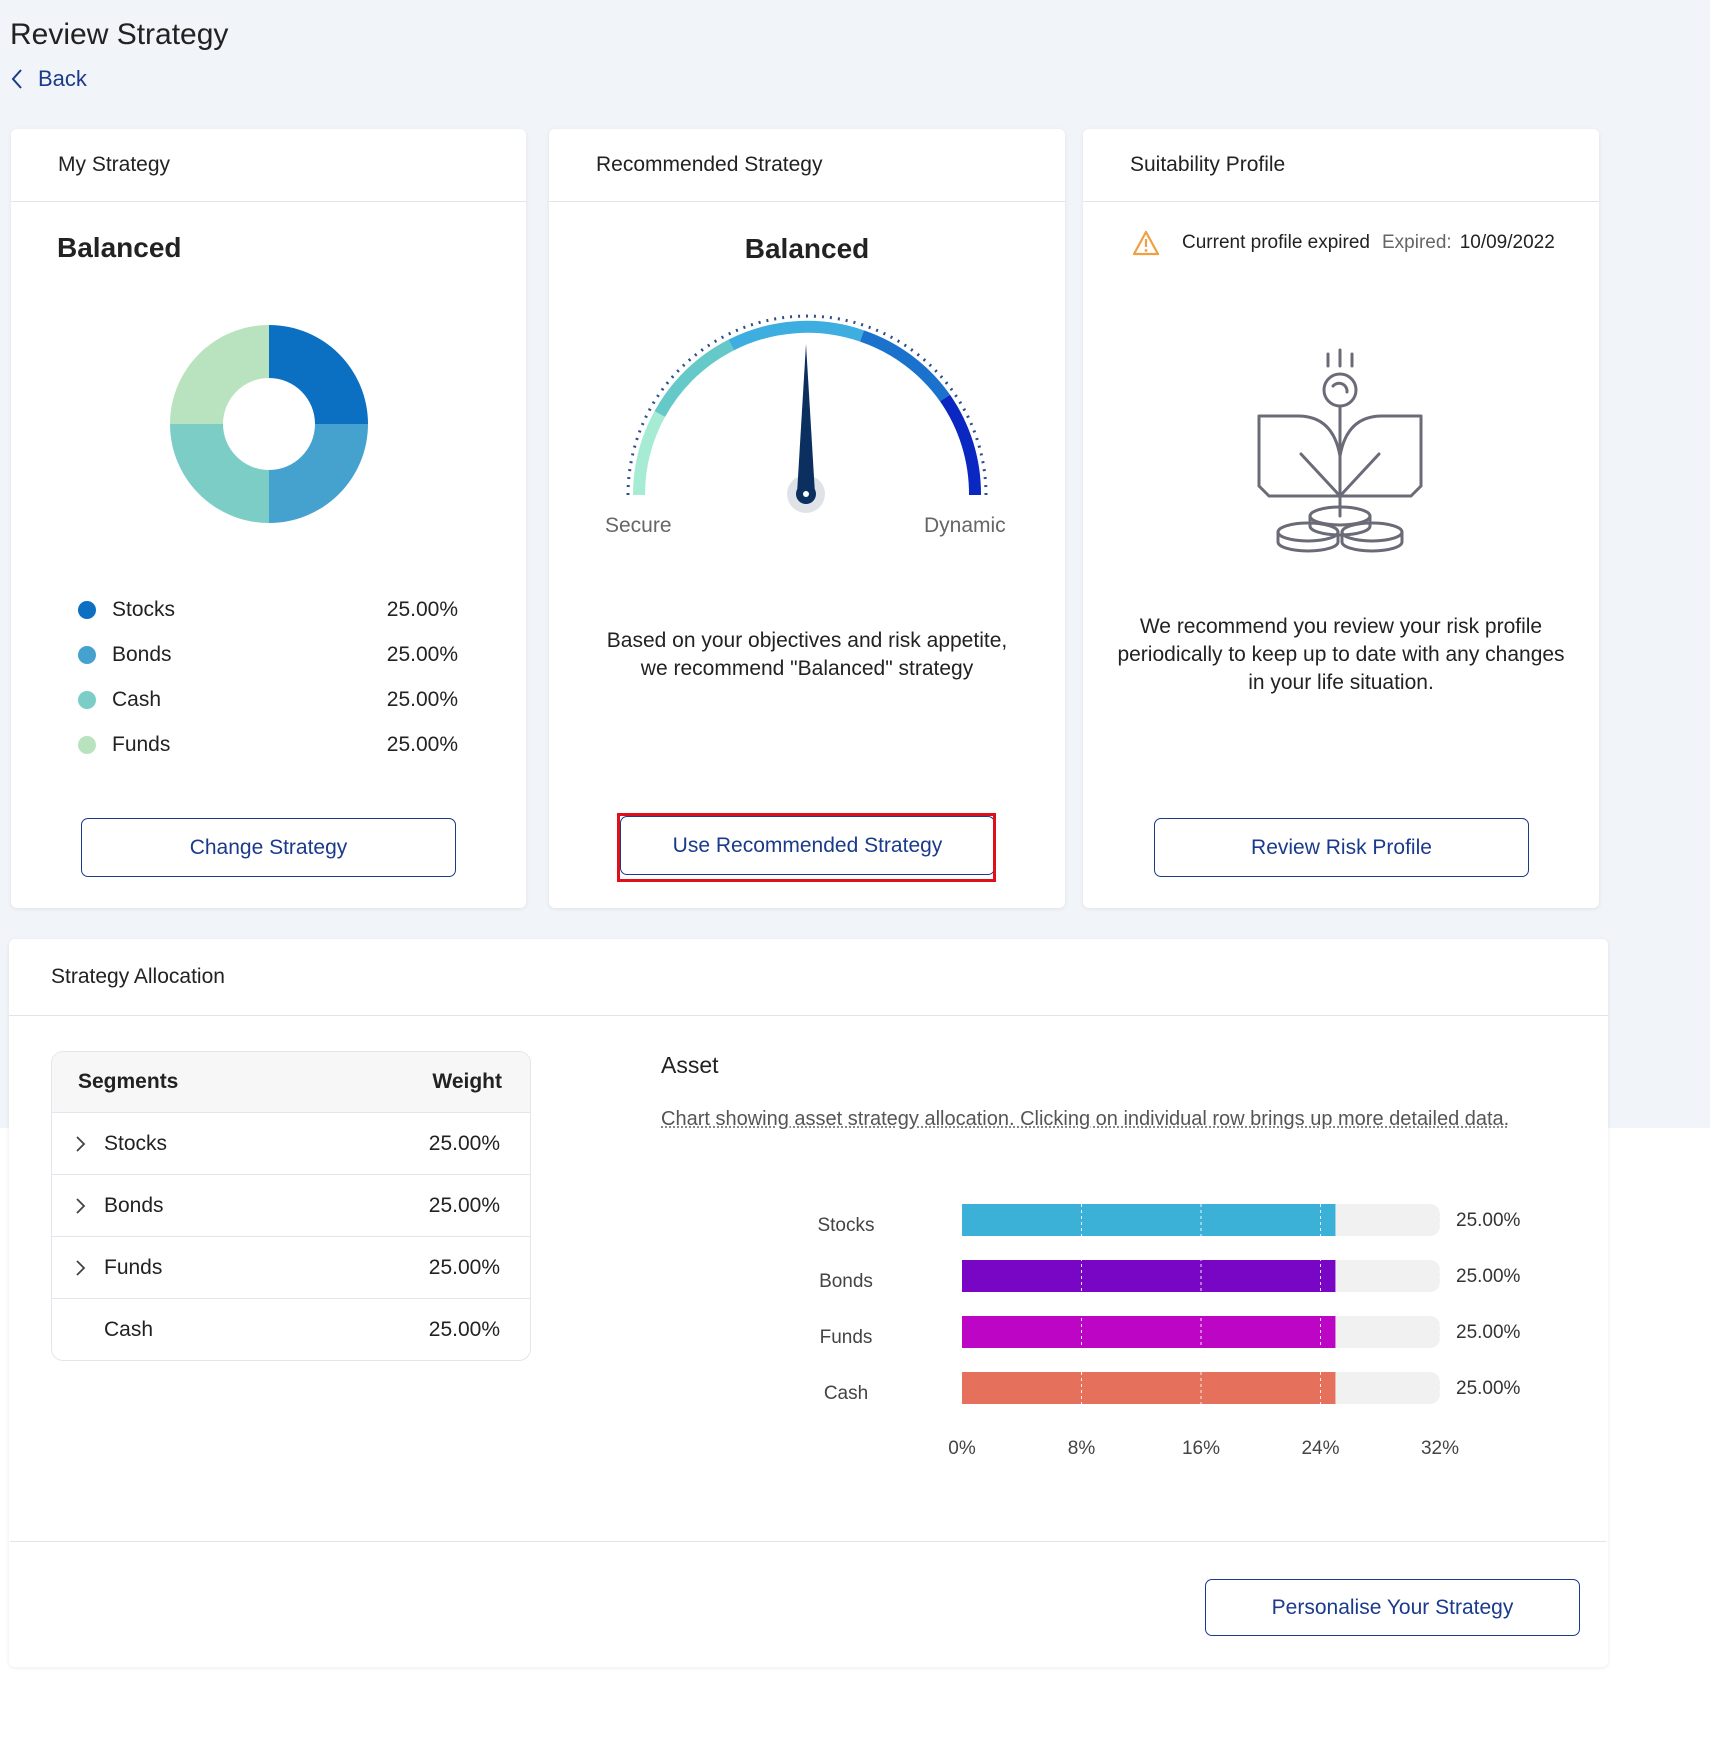  Describe the element at coordinates (846, 1393) in the screenshot. I see `category-label: Cash` at that location.